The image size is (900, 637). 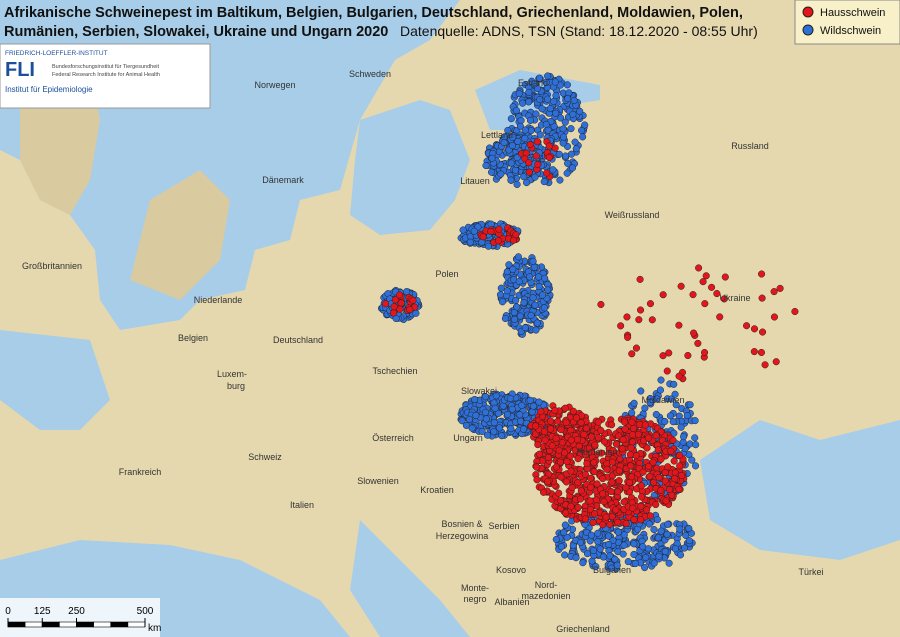 I want to click on logo-acronym: FLI, so click(x=20, y=70).